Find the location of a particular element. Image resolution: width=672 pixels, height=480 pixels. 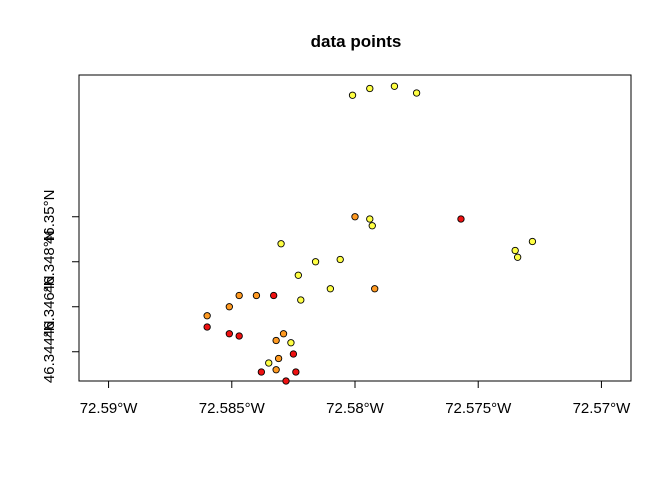

x-tick-label: 72.58°W is located at coordinates (355, 408).